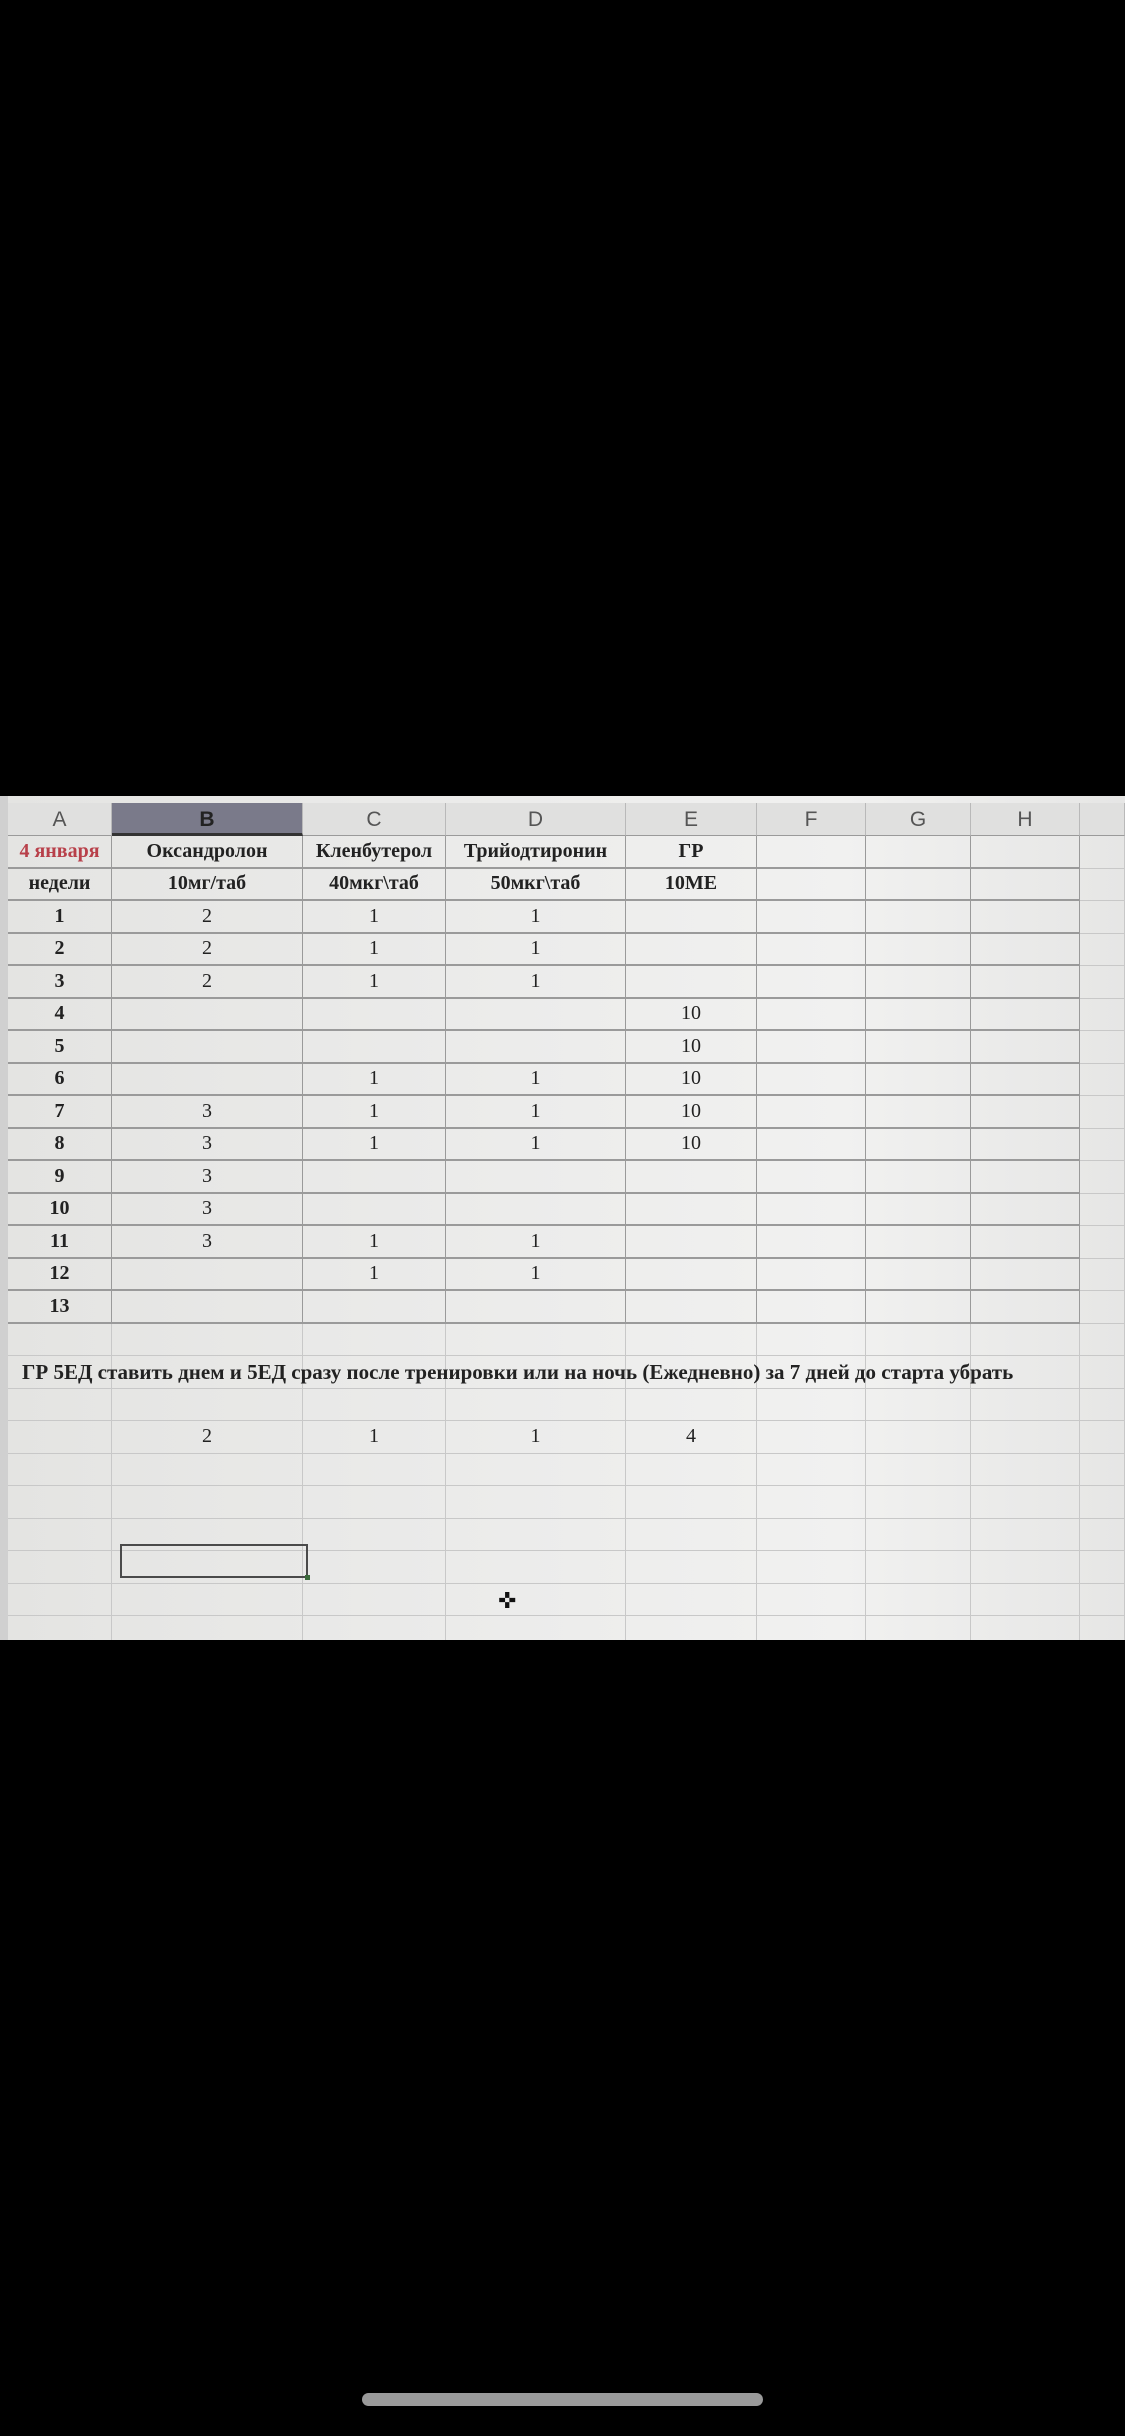 This screenshot has height=2436, width=1125. Describe the element at coordinates (374, 884) in the screenshot. I see `unit-cell: 40мкг\таб` at that location.